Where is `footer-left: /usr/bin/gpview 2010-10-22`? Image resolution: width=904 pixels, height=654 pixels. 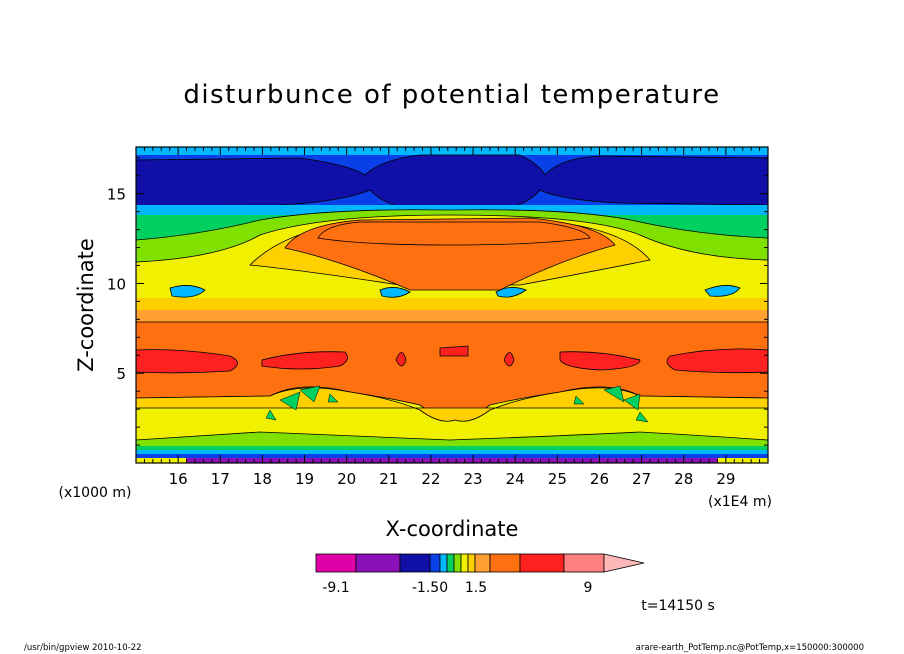
footer-left: /usr/bin/gpview 2010-10-22 is located at coordinates (83, 648).